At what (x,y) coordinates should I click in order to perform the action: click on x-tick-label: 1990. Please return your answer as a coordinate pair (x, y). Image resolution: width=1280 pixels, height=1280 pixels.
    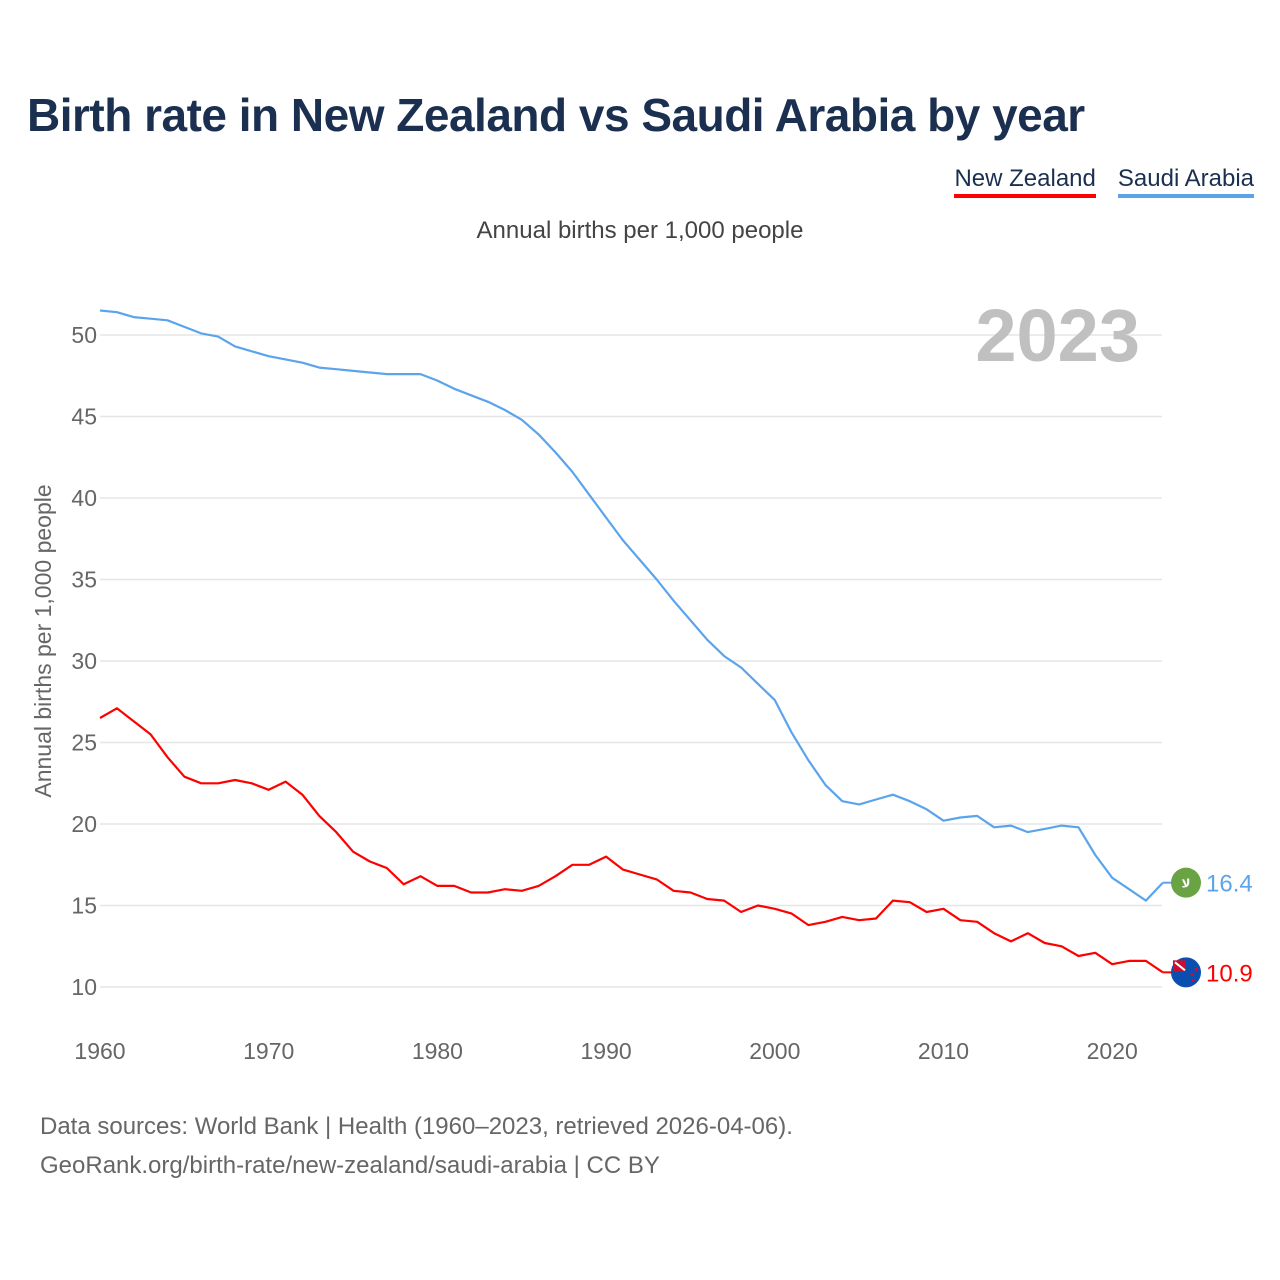
    Looking at the image, I should click on (606, 1051).